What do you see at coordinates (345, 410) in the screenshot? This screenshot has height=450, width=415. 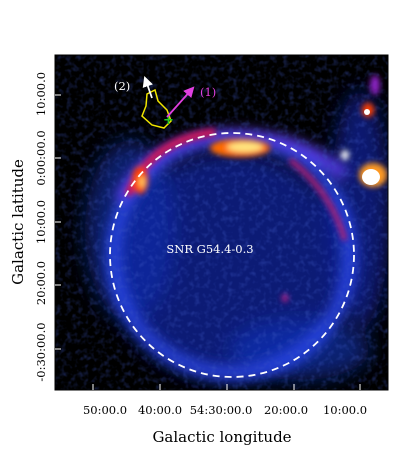 I see `x-tick-label: 10:00.0` at bounding box center [345, 410].